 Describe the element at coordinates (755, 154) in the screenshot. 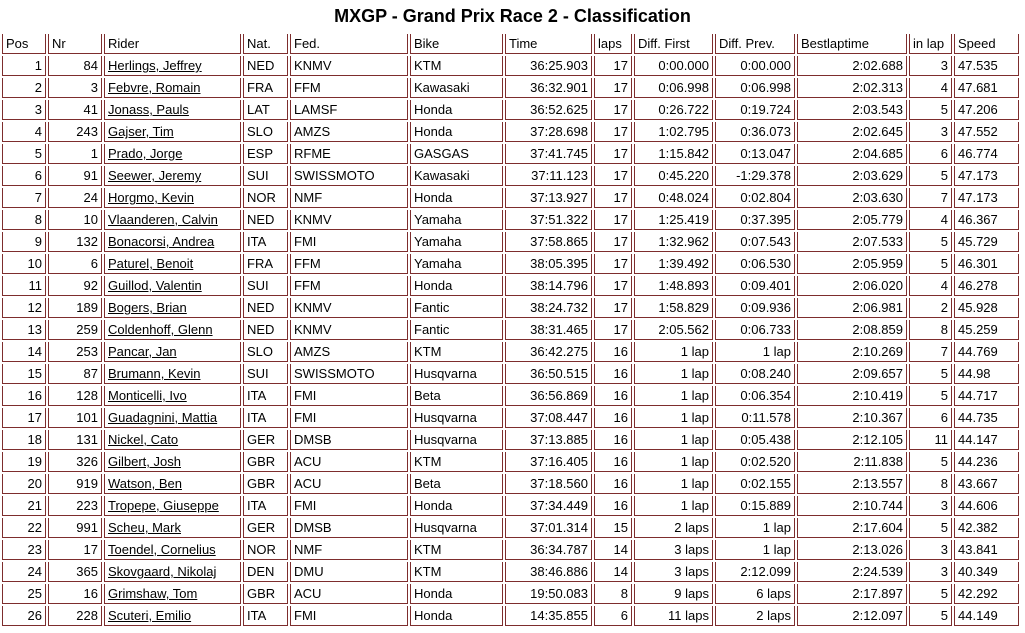

I see `cell-diff_prev: 0:13.047` at that location.